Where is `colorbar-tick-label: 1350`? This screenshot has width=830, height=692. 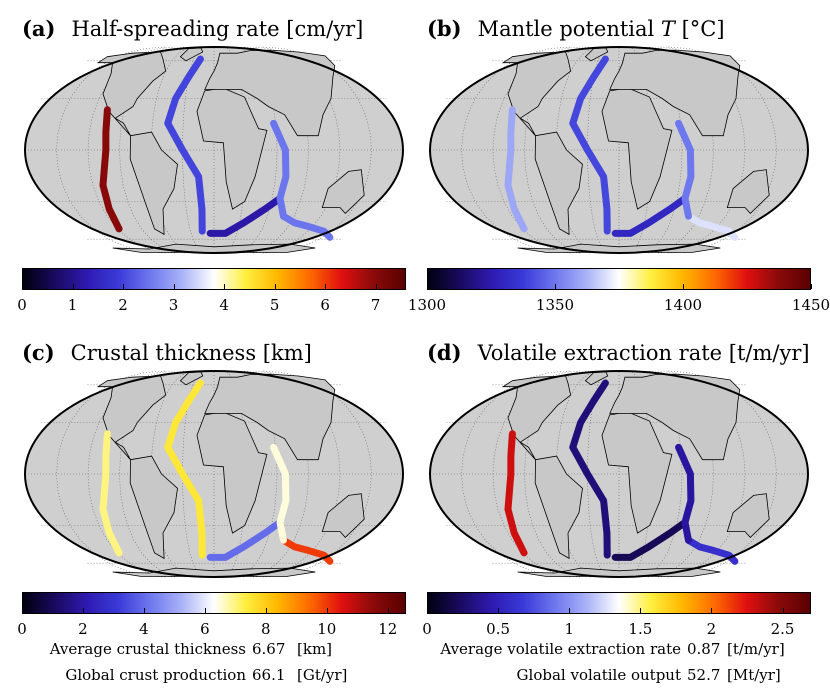
colorbar-tick-label: 1350 is located at coordinates (555, 305).